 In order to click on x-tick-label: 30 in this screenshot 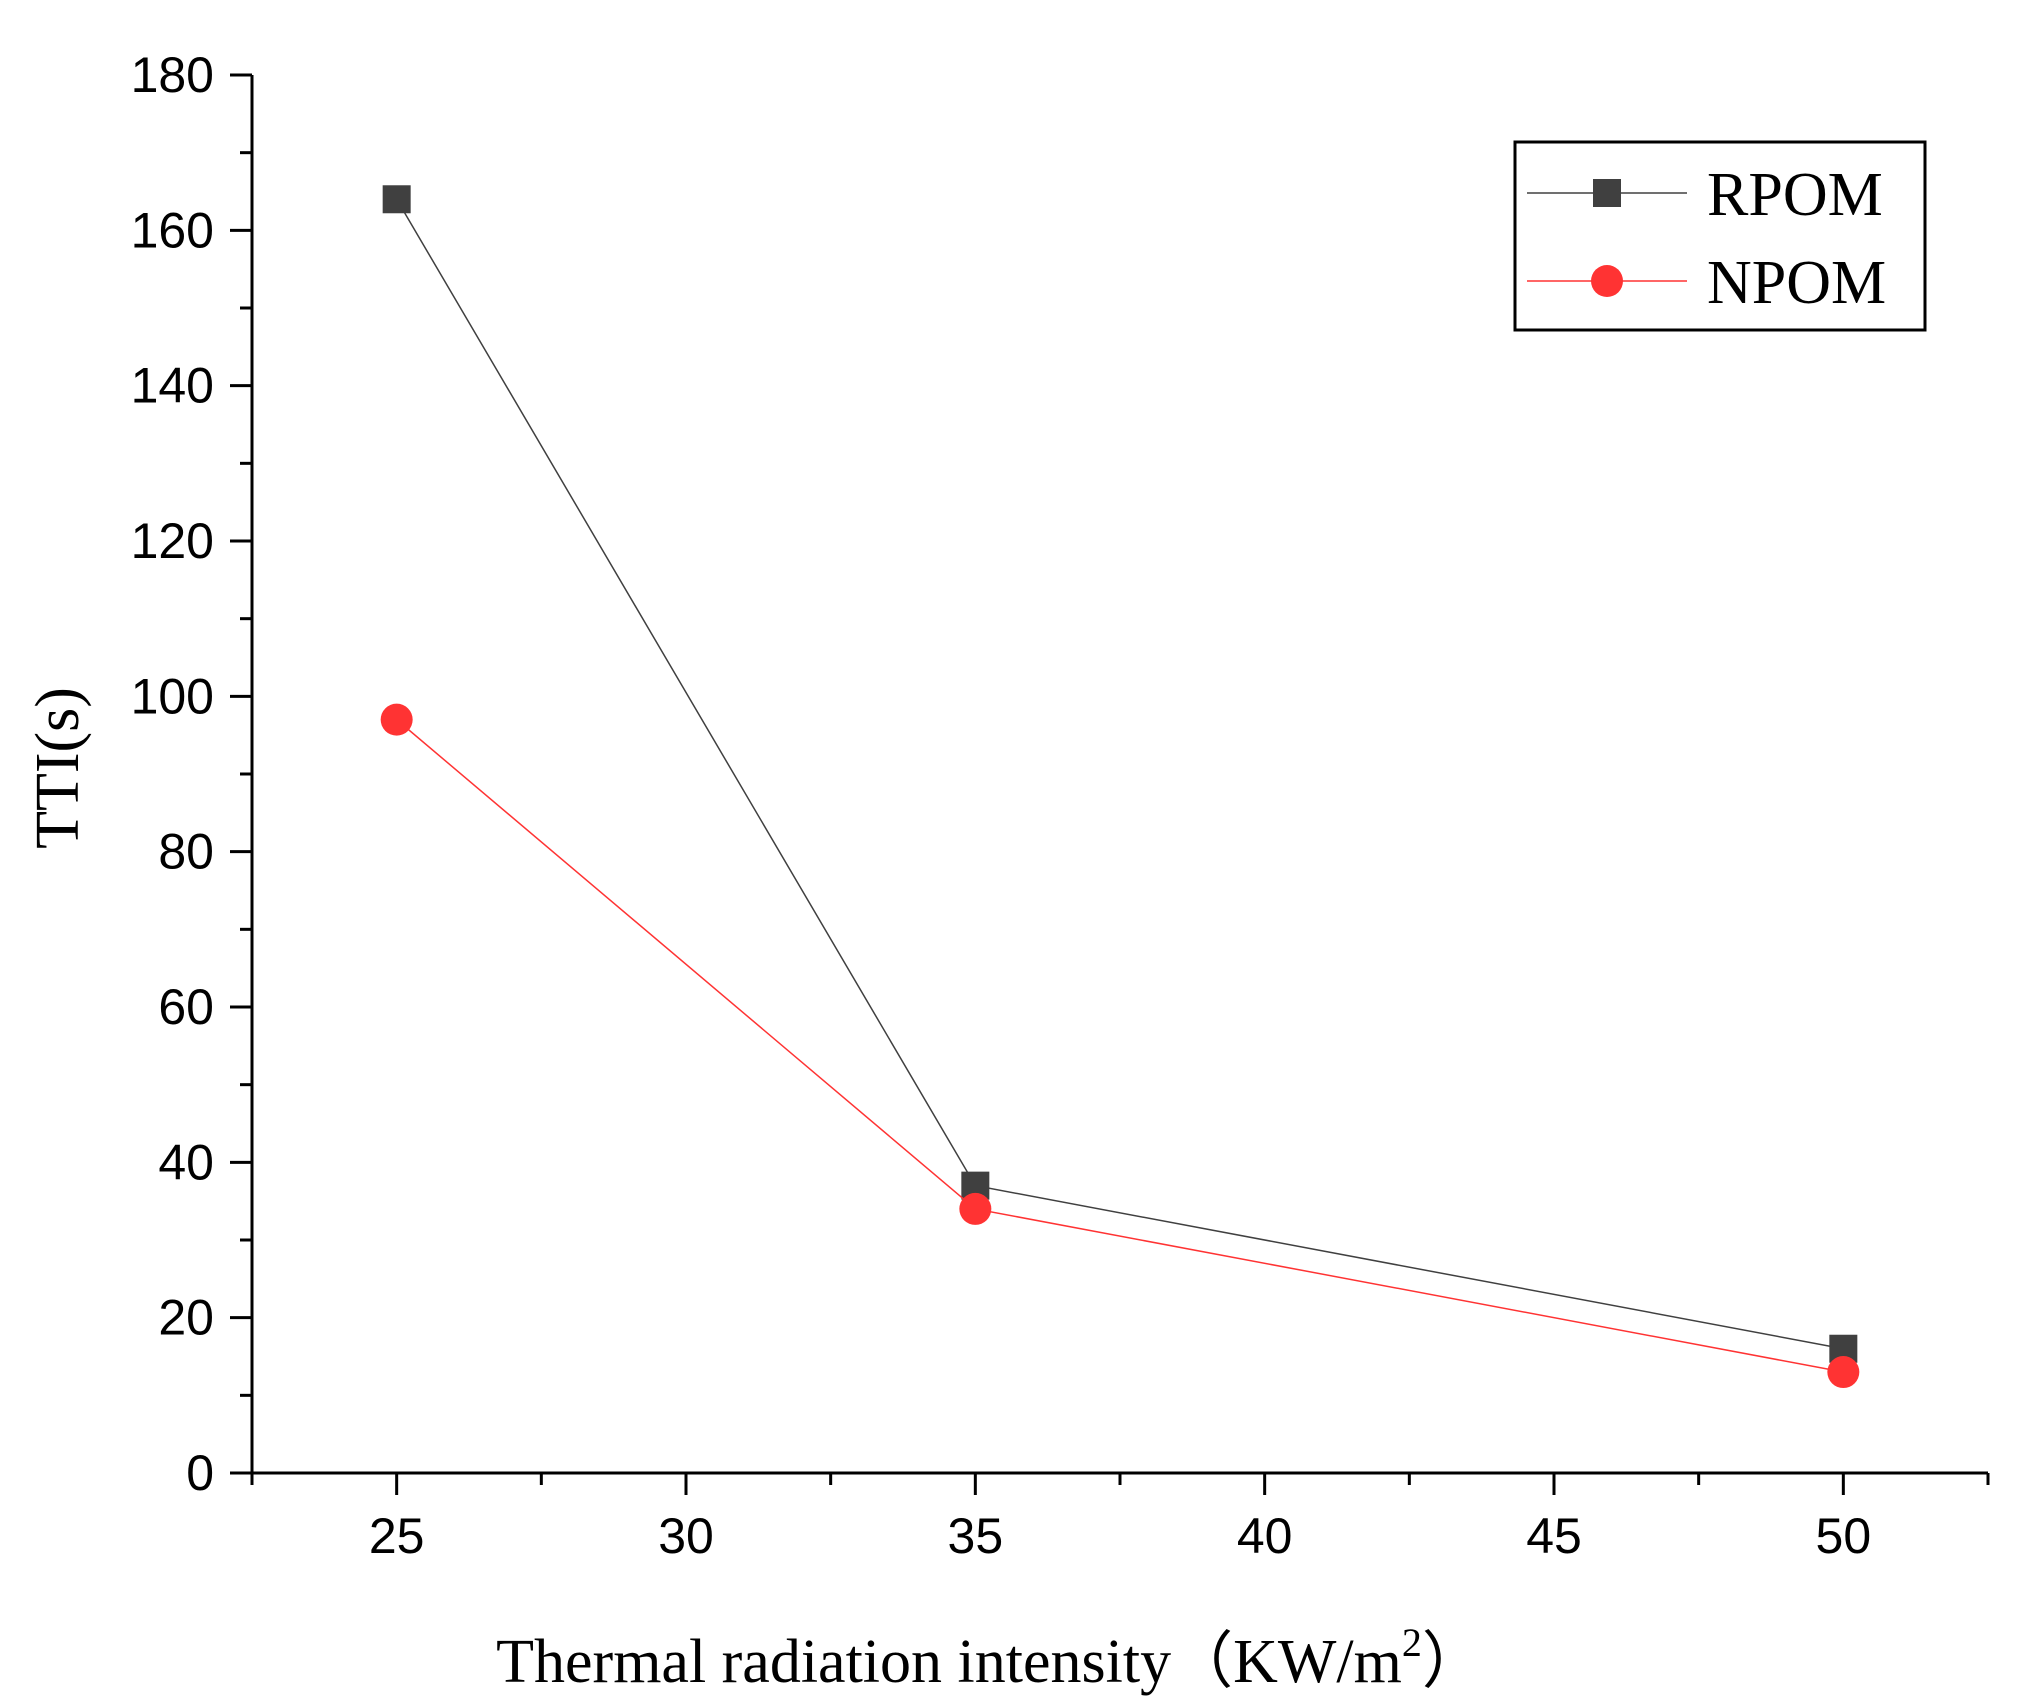, I will do `click(686, 1536)`.